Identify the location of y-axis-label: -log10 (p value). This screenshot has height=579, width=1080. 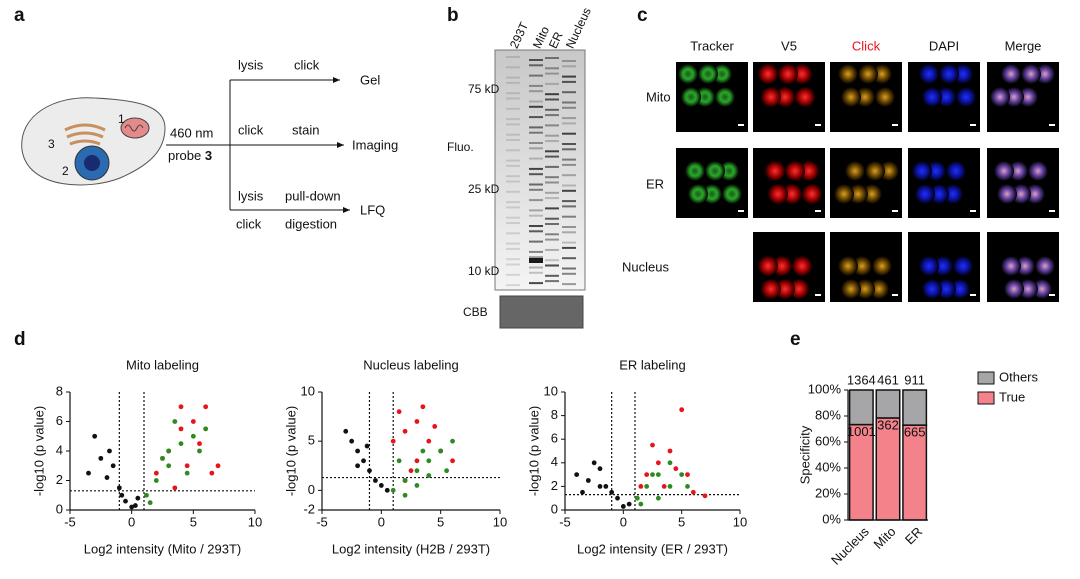
(38, 451).